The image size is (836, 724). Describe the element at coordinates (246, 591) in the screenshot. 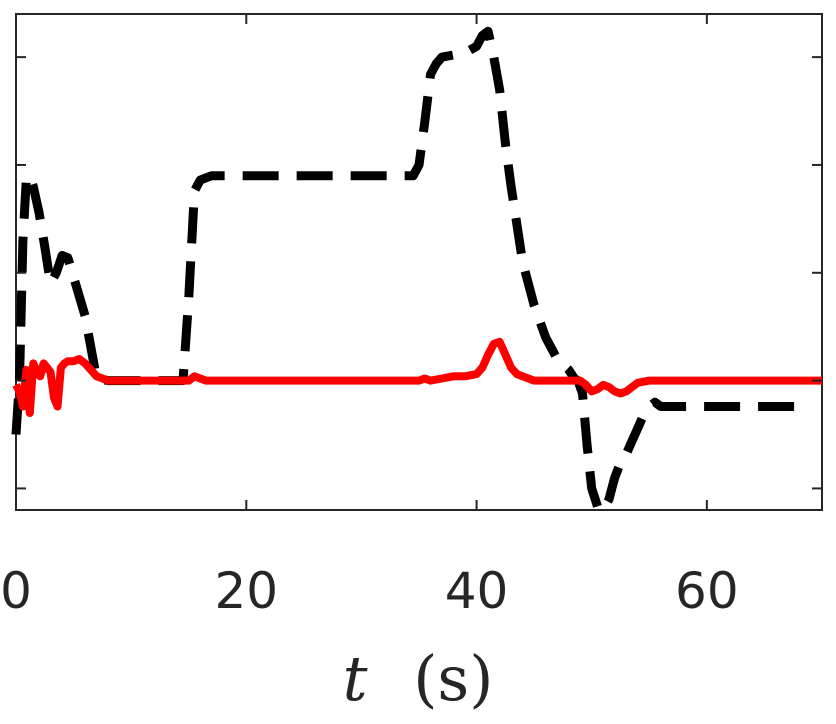

I see `x-tick-label: 20` at that location.